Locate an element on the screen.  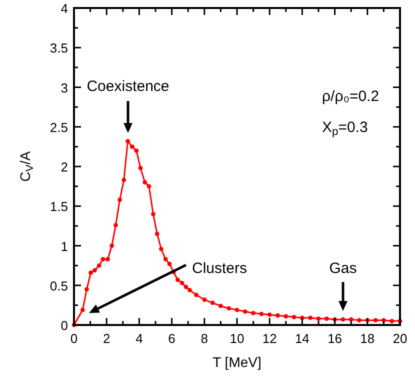
x-tick-label: 12 is located at coordinates (269, 338).